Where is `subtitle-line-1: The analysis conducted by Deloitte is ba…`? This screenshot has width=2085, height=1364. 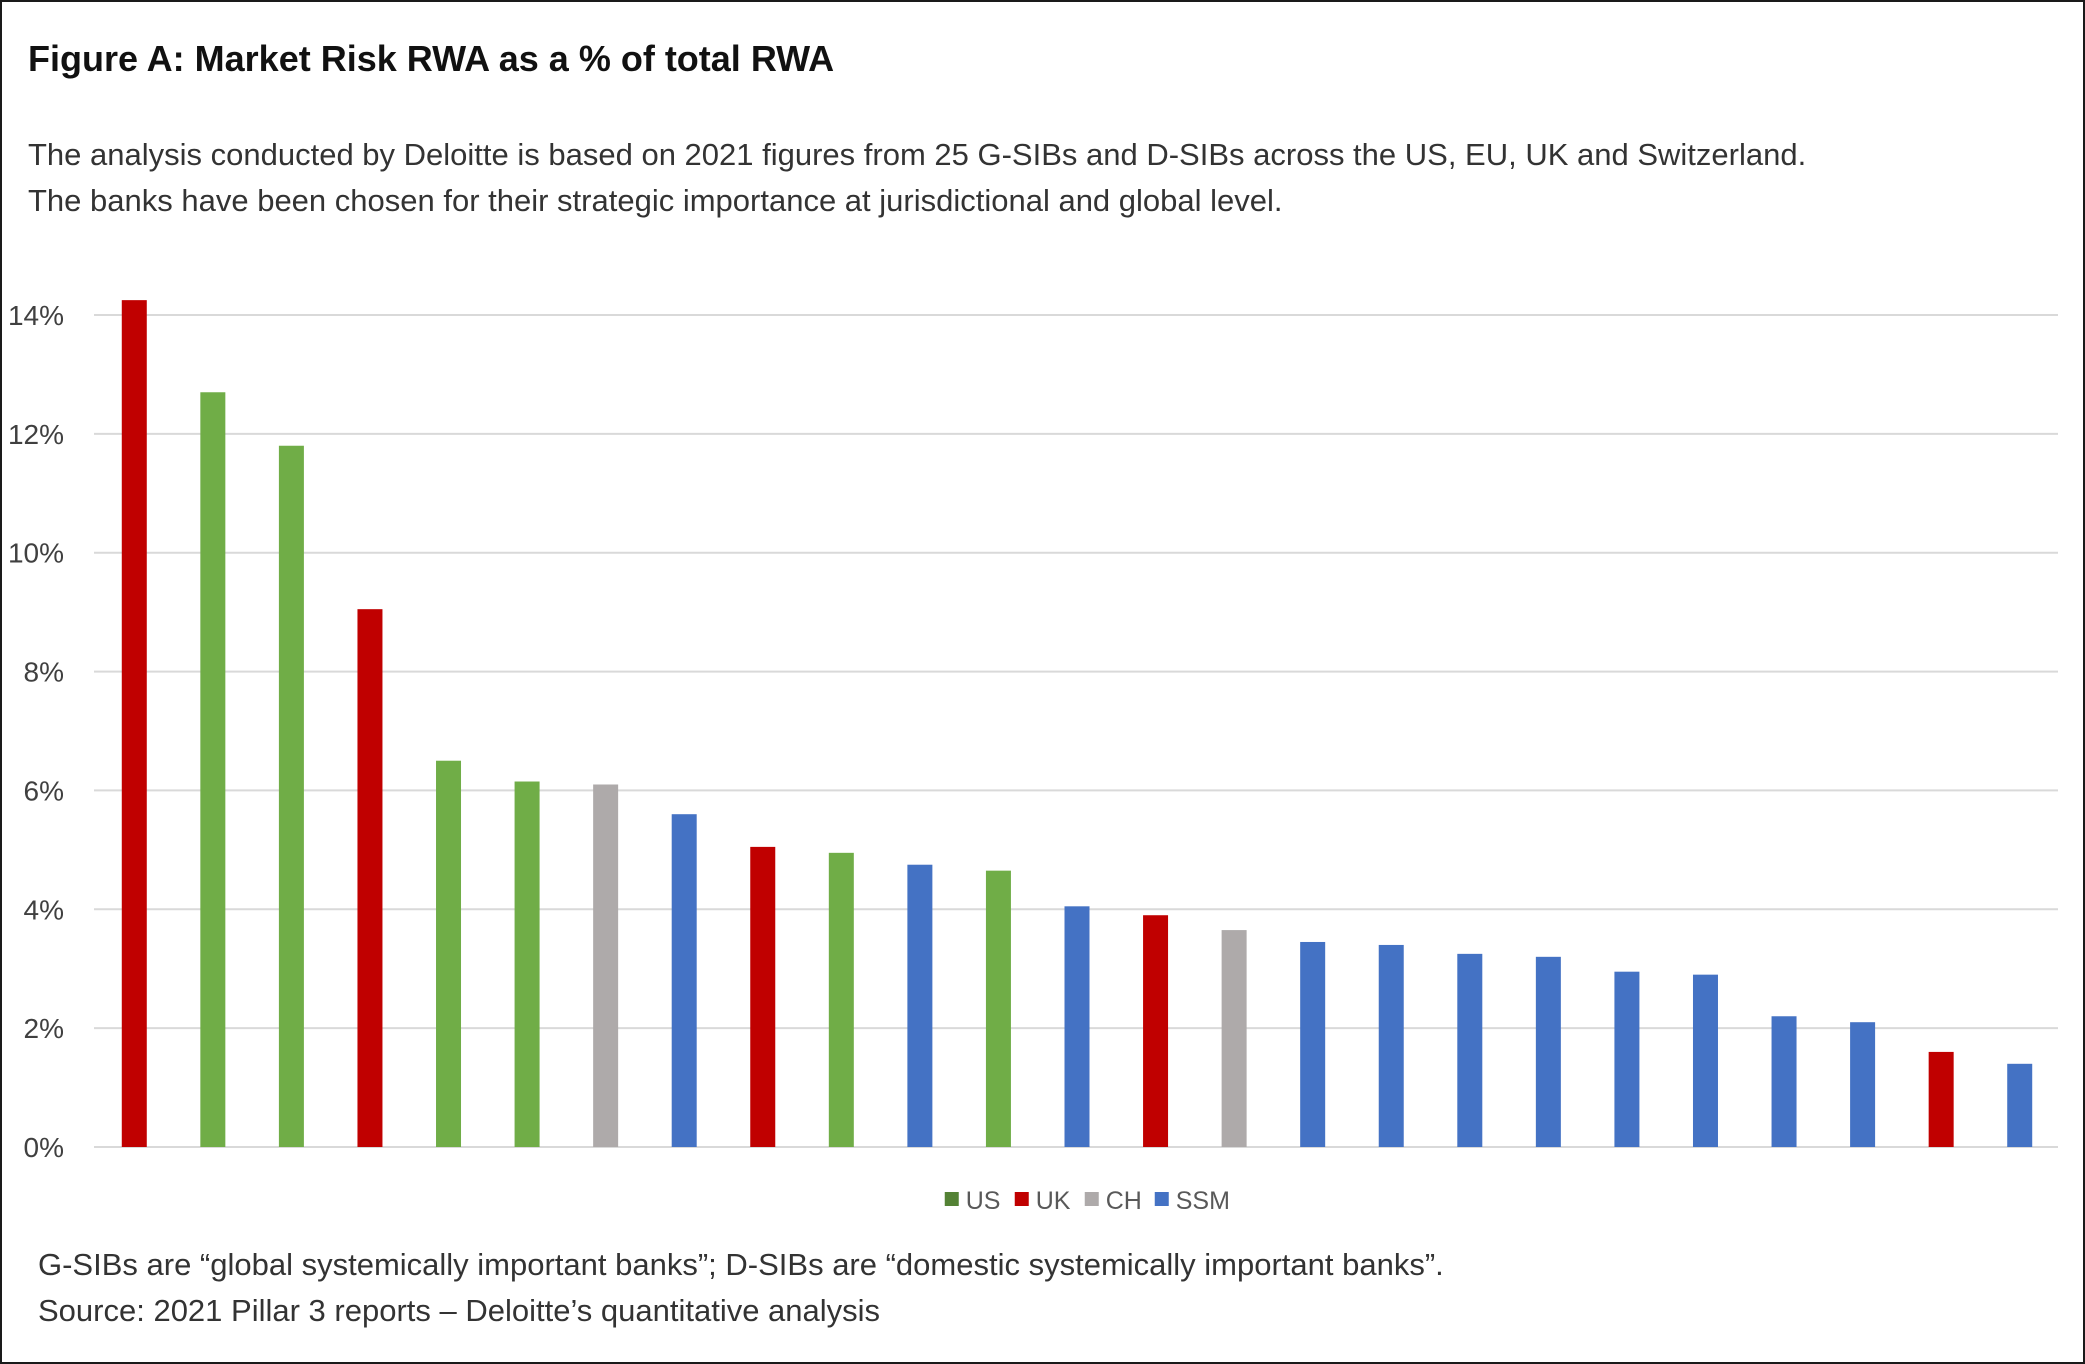
subtitle-line-1: The analysis conducted by Deloitte is ba… is located at coordinates (917, 154).